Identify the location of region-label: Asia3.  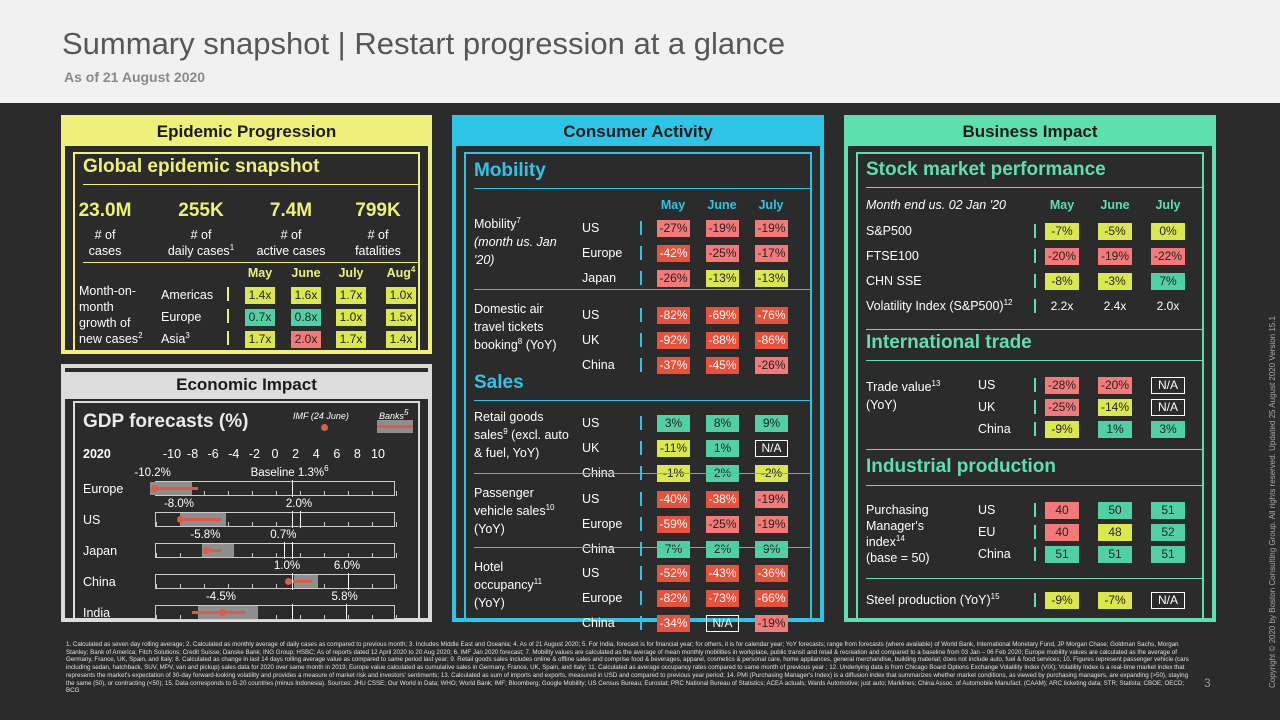
(175, 338).